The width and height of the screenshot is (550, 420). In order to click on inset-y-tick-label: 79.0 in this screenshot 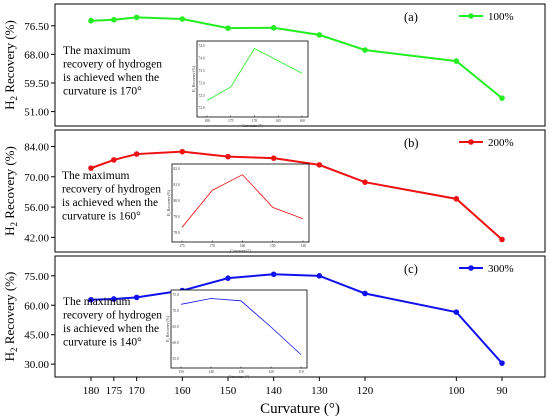, I will do `click(177, 217)`.